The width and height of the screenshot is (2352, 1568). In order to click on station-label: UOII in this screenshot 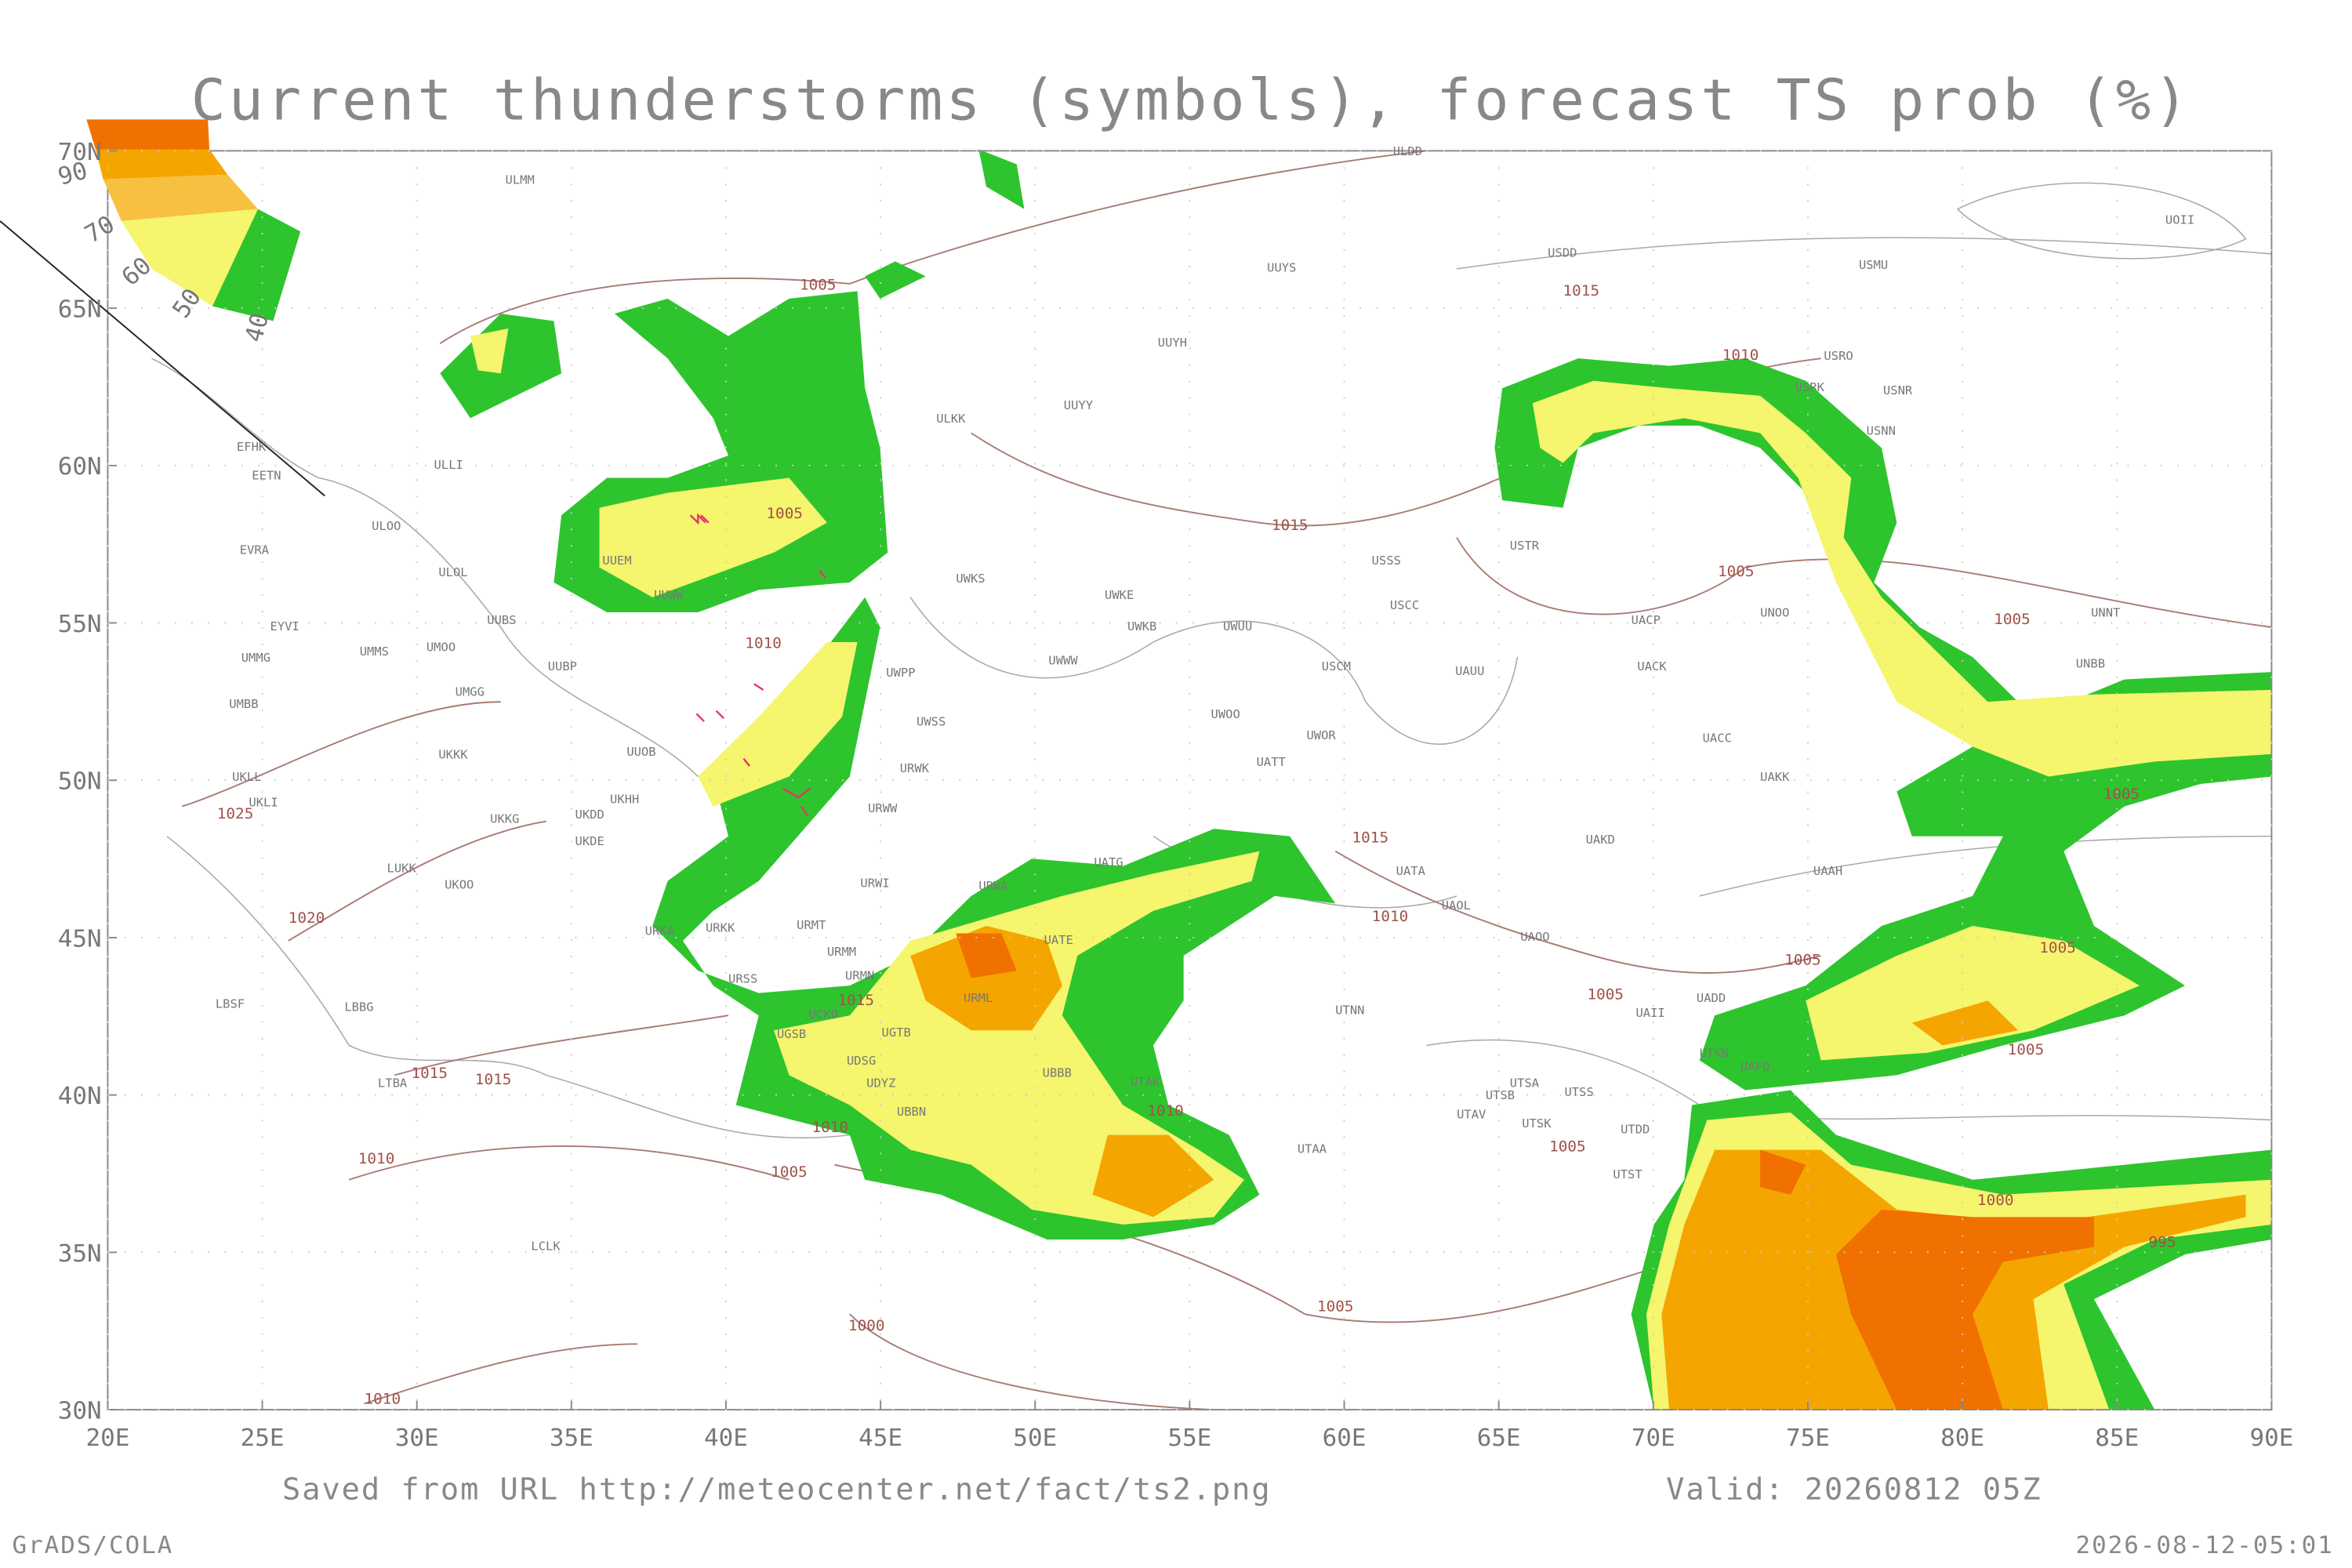, I will do `click(2179, 220)`.